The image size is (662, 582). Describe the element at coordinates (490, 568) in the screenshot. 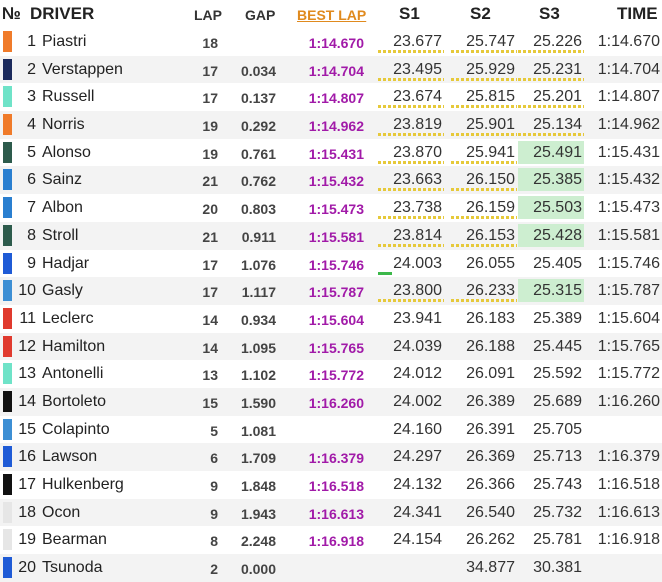

I see `sector-2-cell: 34.877` at that location.